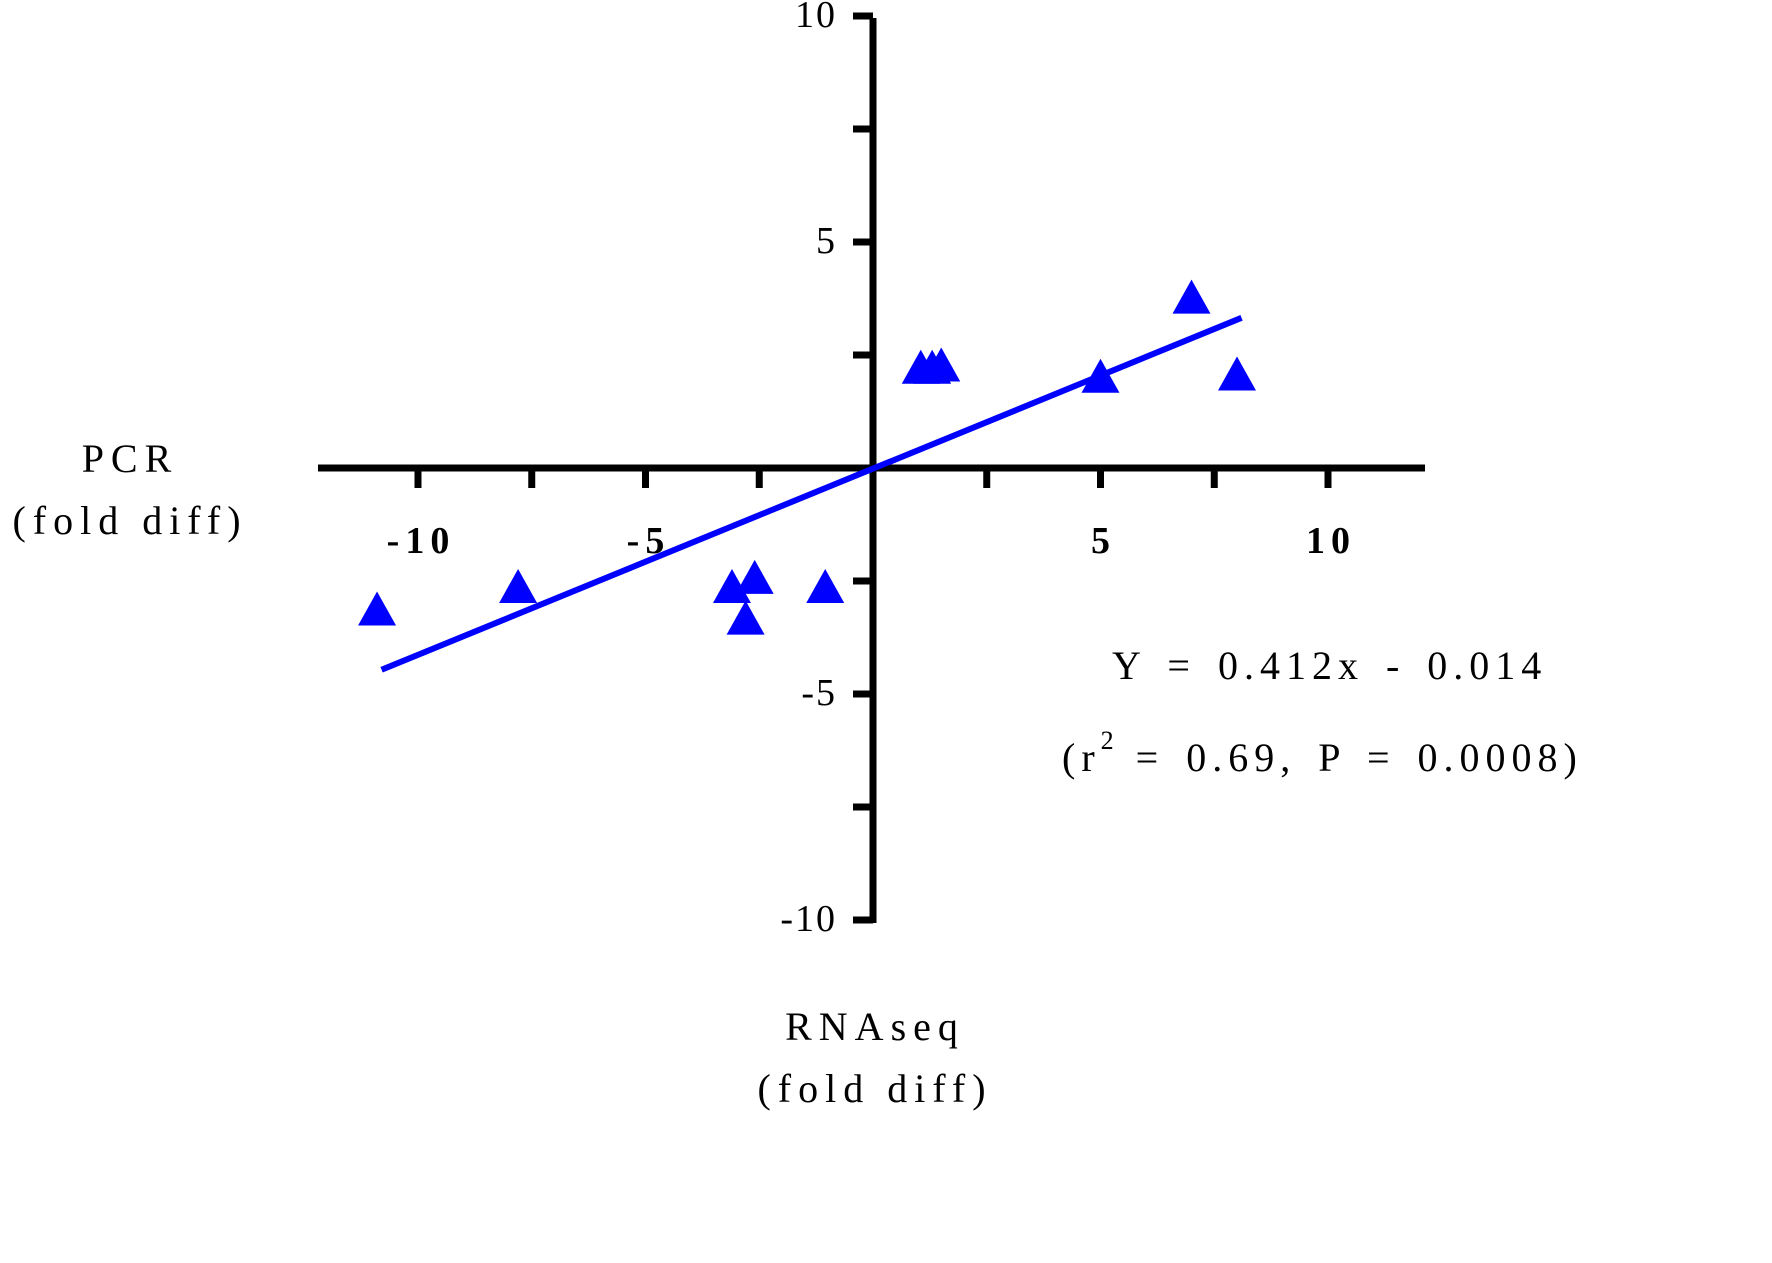 The image size is (1772, 1263). I want to click on y-axis-title-line-2: (fold diff), so click(130, 520).